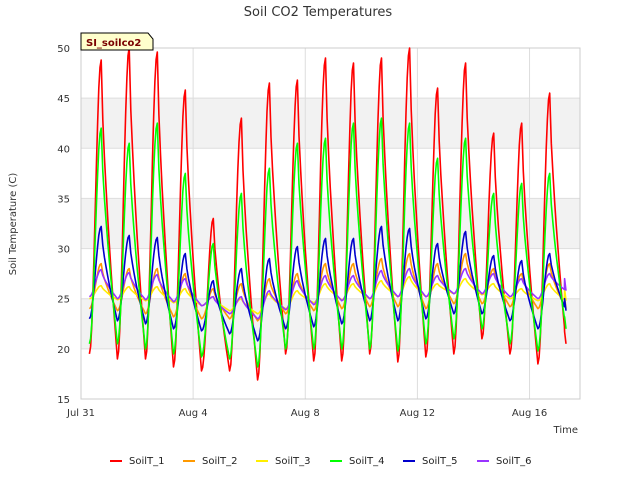 The image size is (640, 480). I want to click on y-tick-label-3: 30, so click(63, 250).